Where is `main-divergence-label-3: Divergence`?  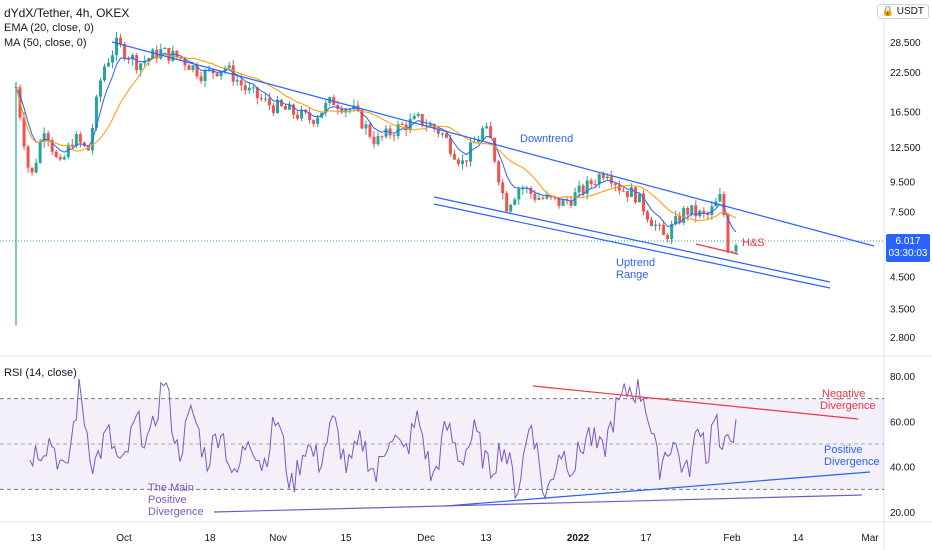
main-divergence-label-3: Divergence is located at coordinates (176, 512).